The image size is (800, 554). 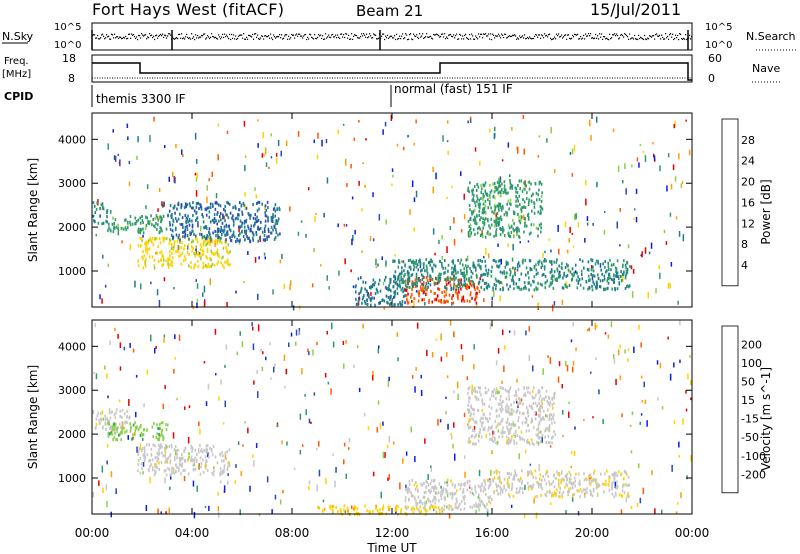 I want to click on freq-tick-bottom: 8, so click(x=71, y=78).